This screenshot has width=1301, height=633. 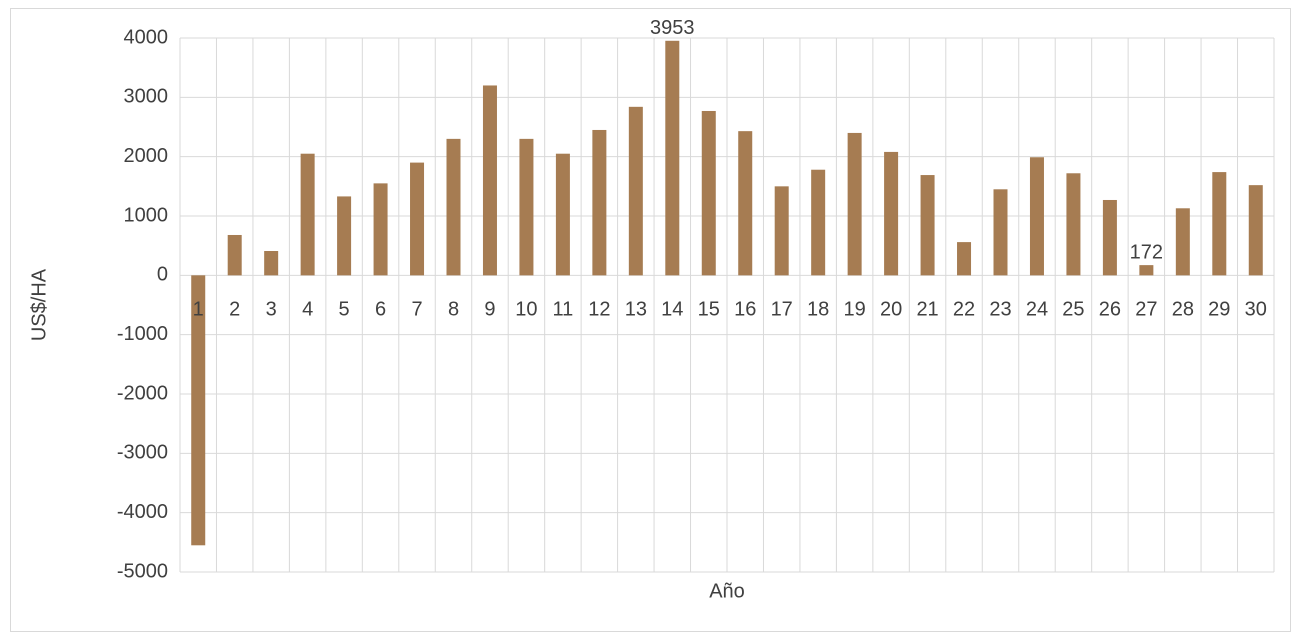 I want to click on x-tick-label: 22, so click(x=964, y=310).